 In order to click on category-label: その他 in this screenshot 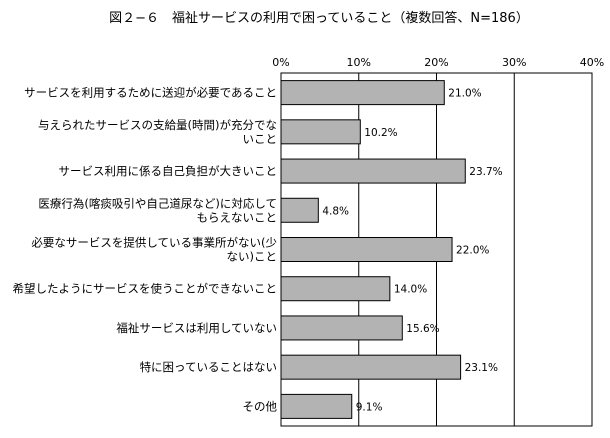, I will do `click(260, 406)`.